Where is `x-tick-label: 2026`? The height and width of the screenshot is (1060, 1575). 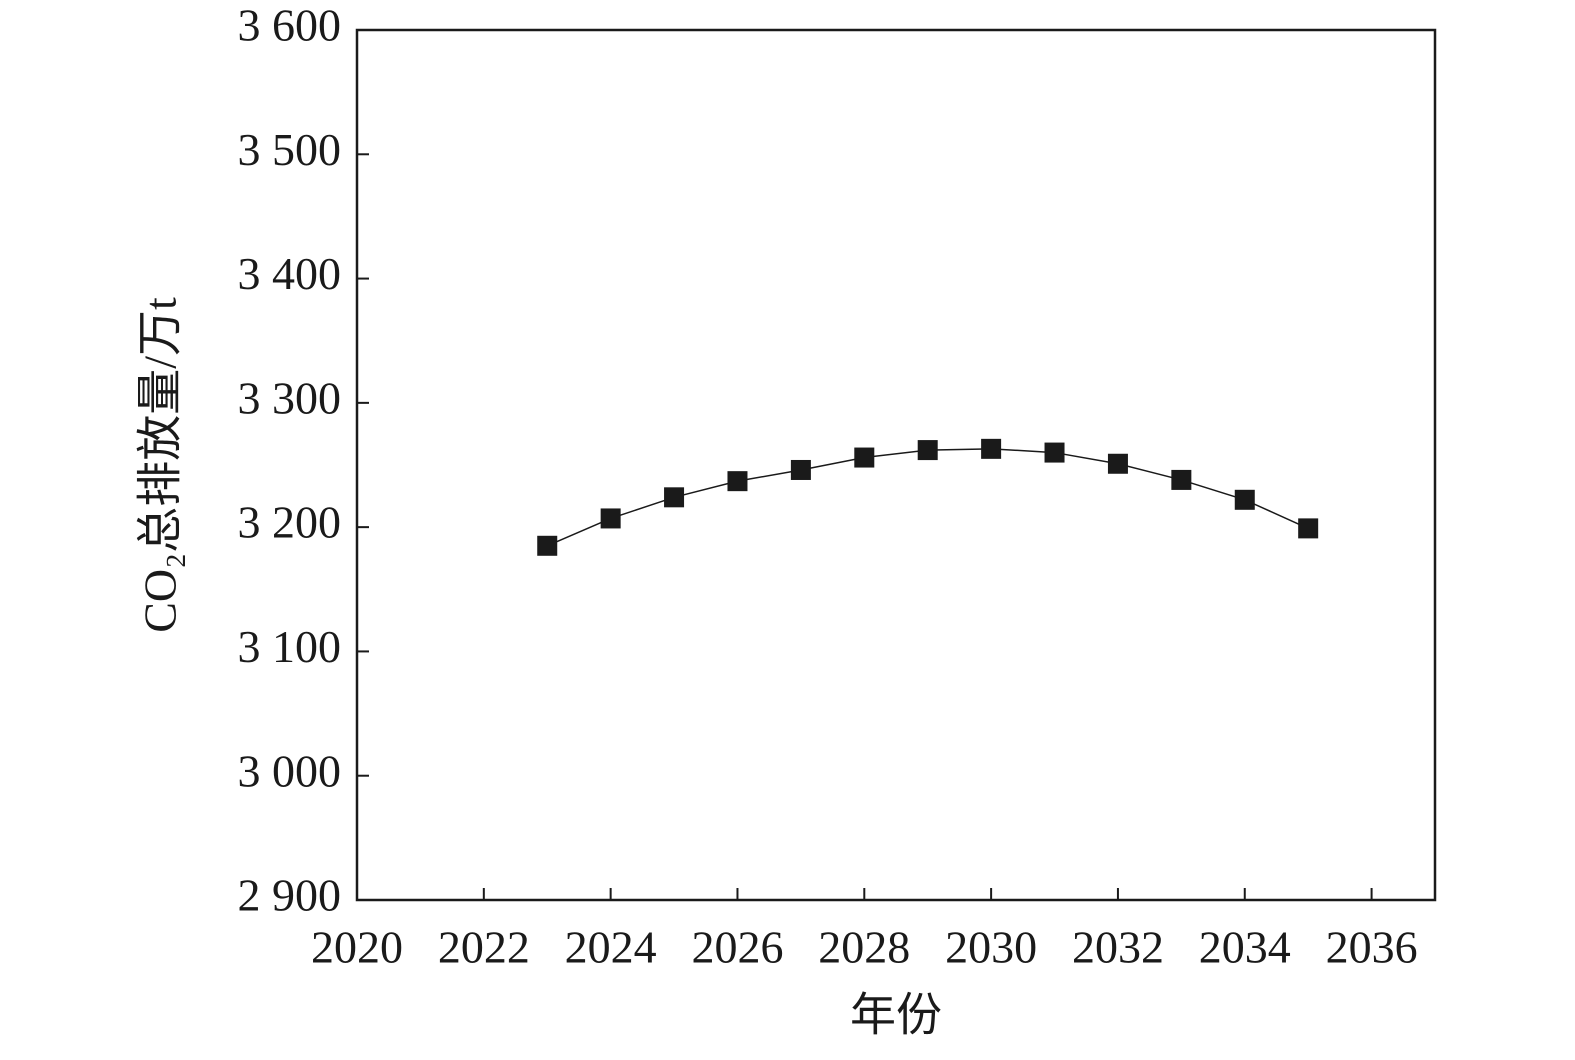 x-tick-label: 2026 is located at coordinates (737, 947).